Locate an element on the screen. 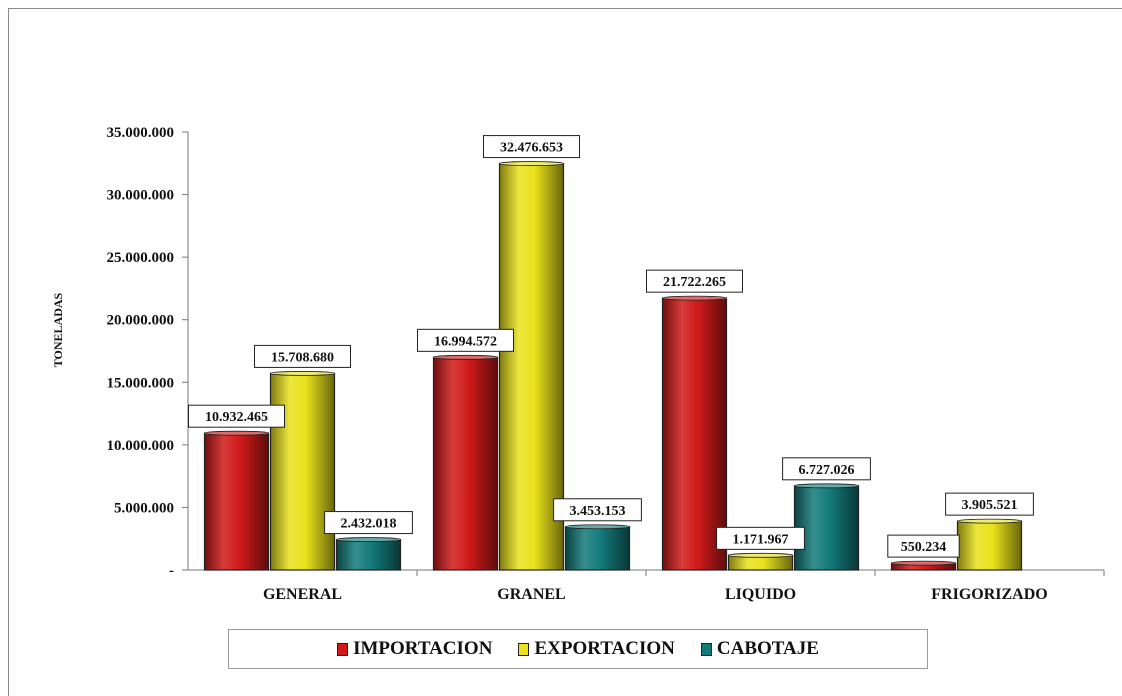 This screenshot has width=1122, height=696. legend-item: CABOTAJE is located at coordinates (759, 649).